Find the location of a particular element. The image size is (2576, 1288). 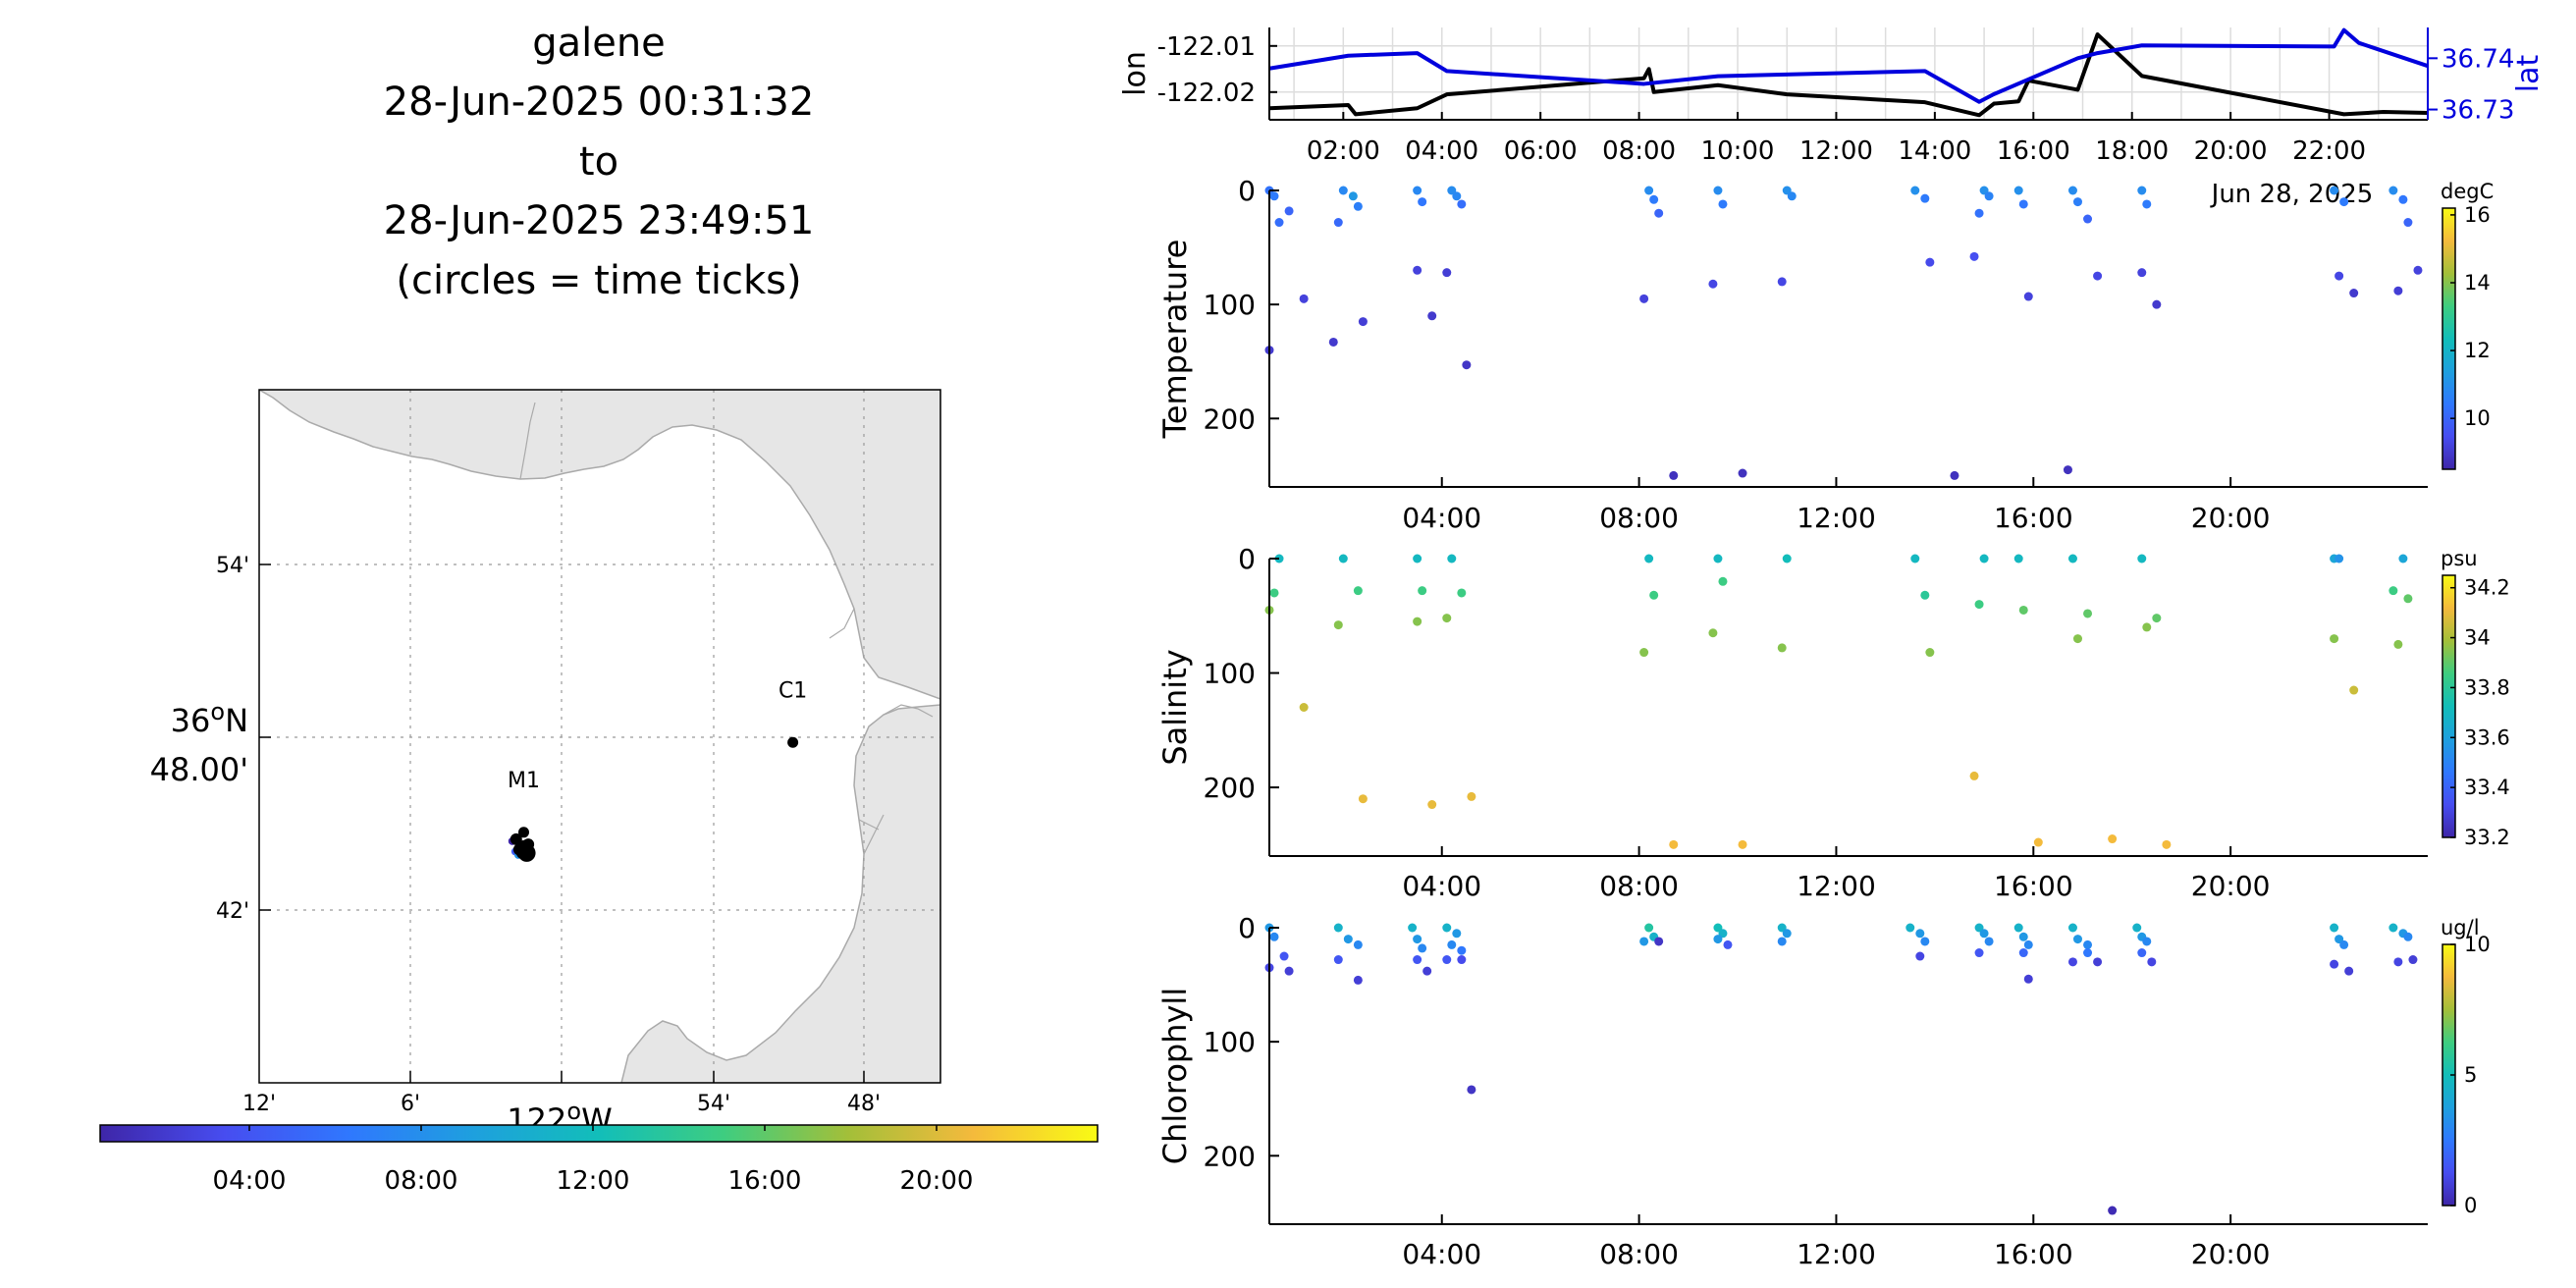

salinity-axis-title: Salinity is located at coordinates (1175, 707).